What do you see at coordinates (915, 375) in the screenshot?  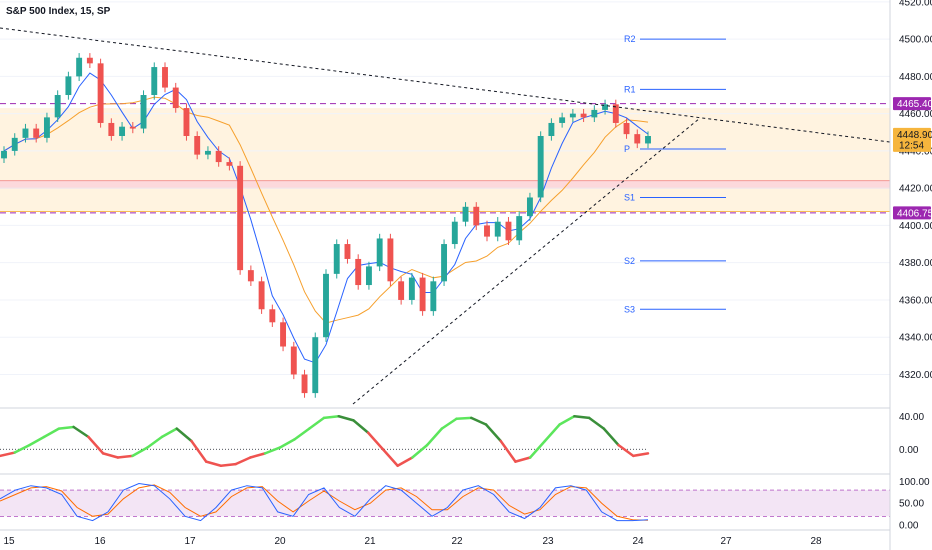 I see `price-tick-label: 4320.00` at bounding box center [915, 375].